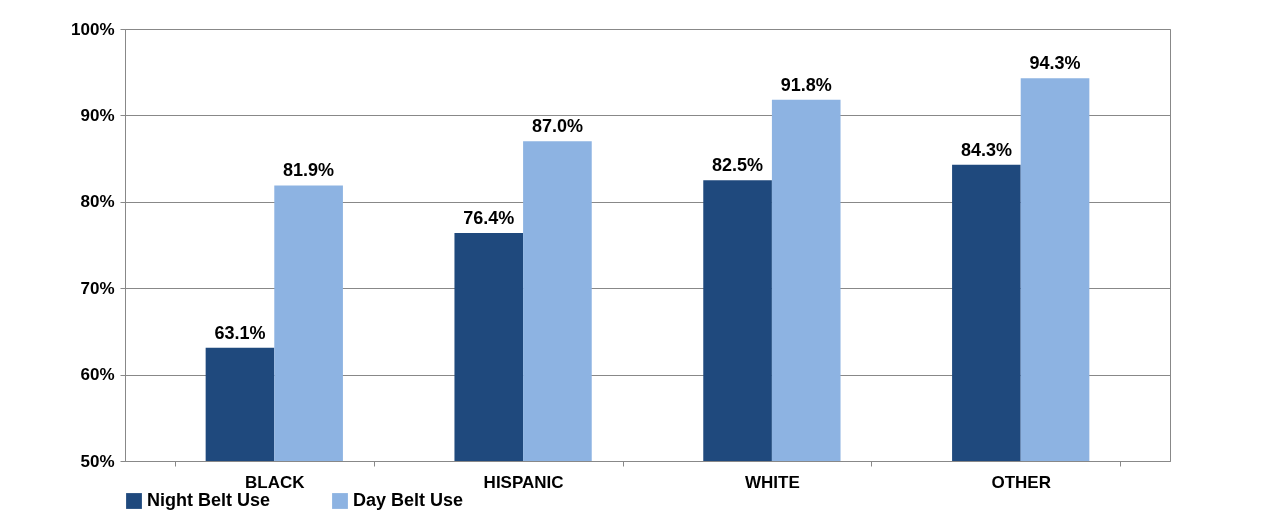  I want to click on data-label: 84.3%, so click(986, 149).